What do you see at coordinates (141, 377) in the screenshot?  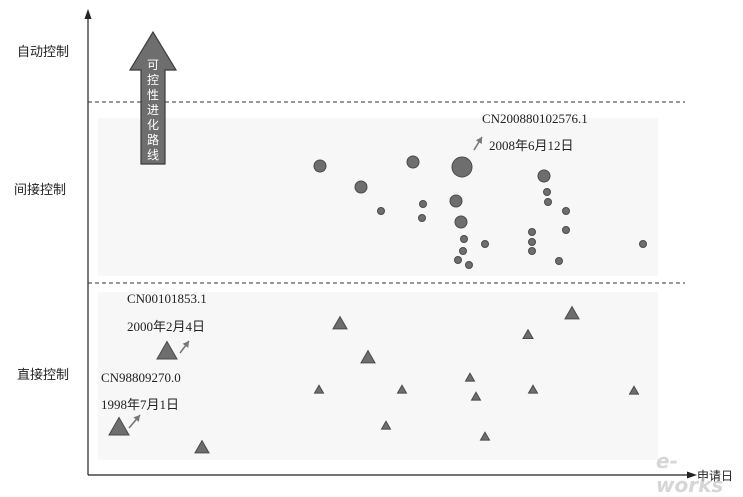 I see `annotation-number-3: CN98809270.0` at bounding box center [141, 377].